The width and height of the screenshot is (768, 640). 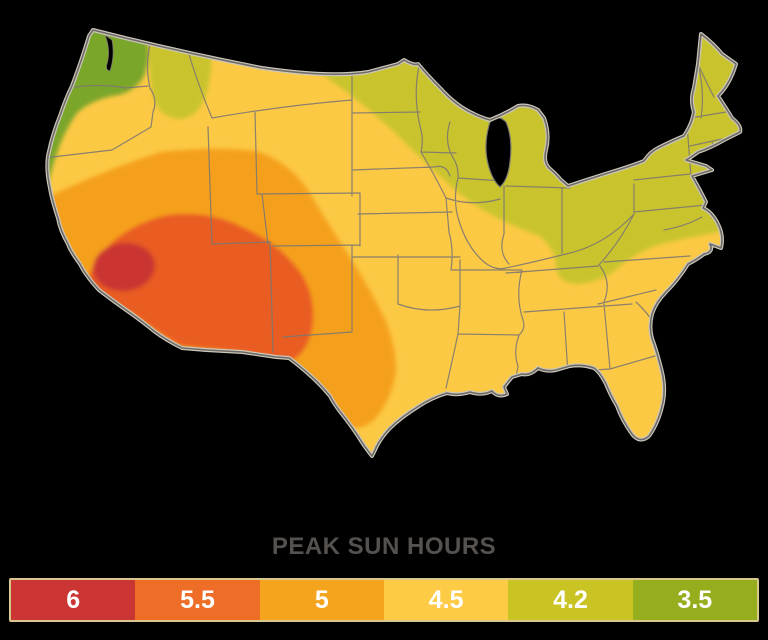 I want to click on legend-value: 5, so click(x=321, y=599).